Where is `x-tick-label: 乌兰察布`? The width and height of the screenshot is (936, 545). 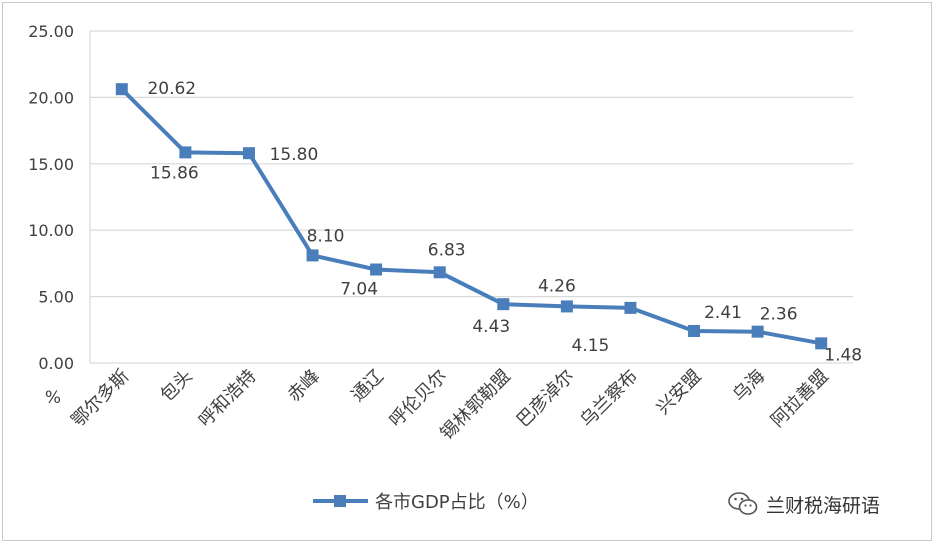 x-tick-label: 乌兰察布 is located at coordinates (609, 399).